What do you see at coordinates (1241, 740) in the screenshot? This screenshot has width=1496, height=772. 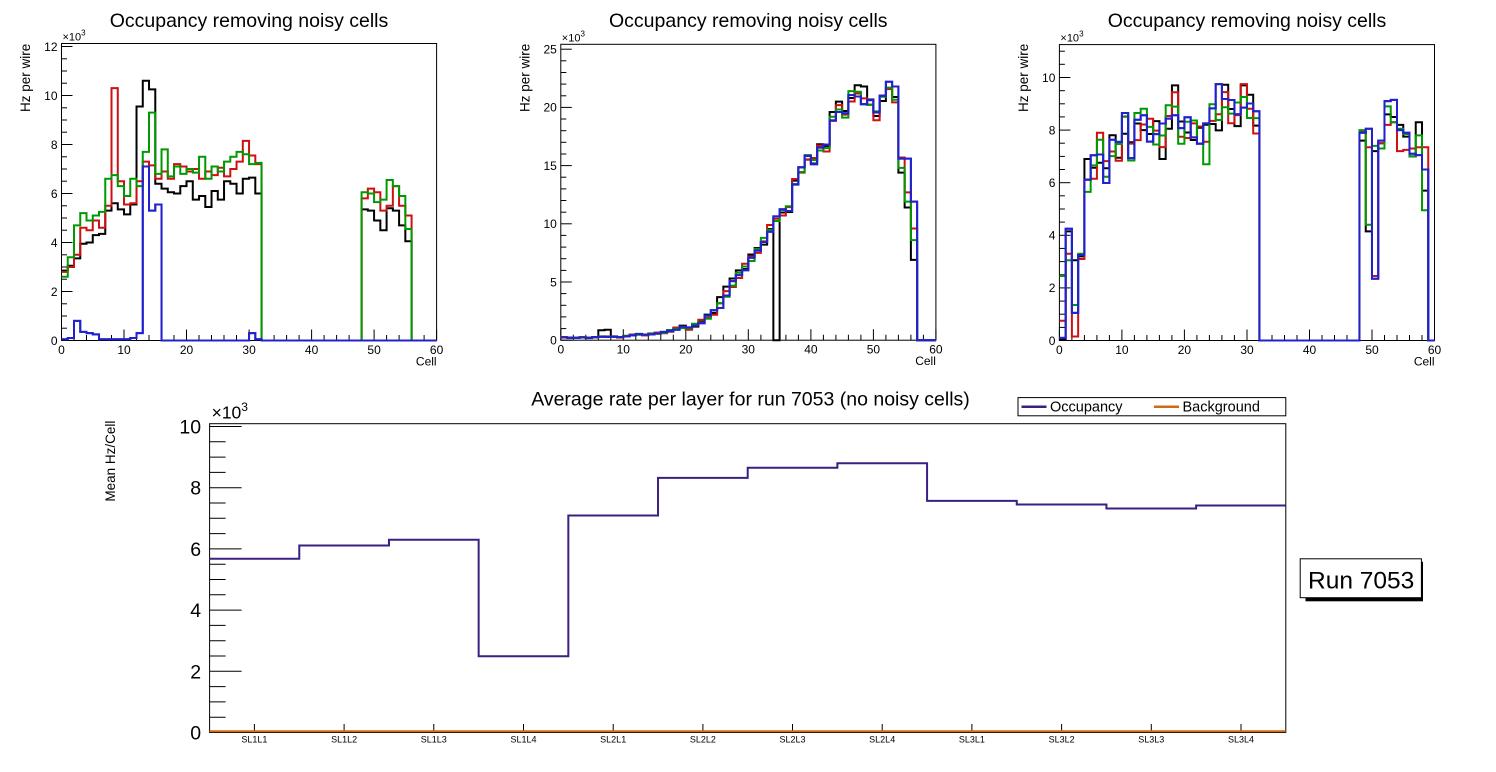 I see `svg-text: SL3L4` at bounding box center [1241, 740].